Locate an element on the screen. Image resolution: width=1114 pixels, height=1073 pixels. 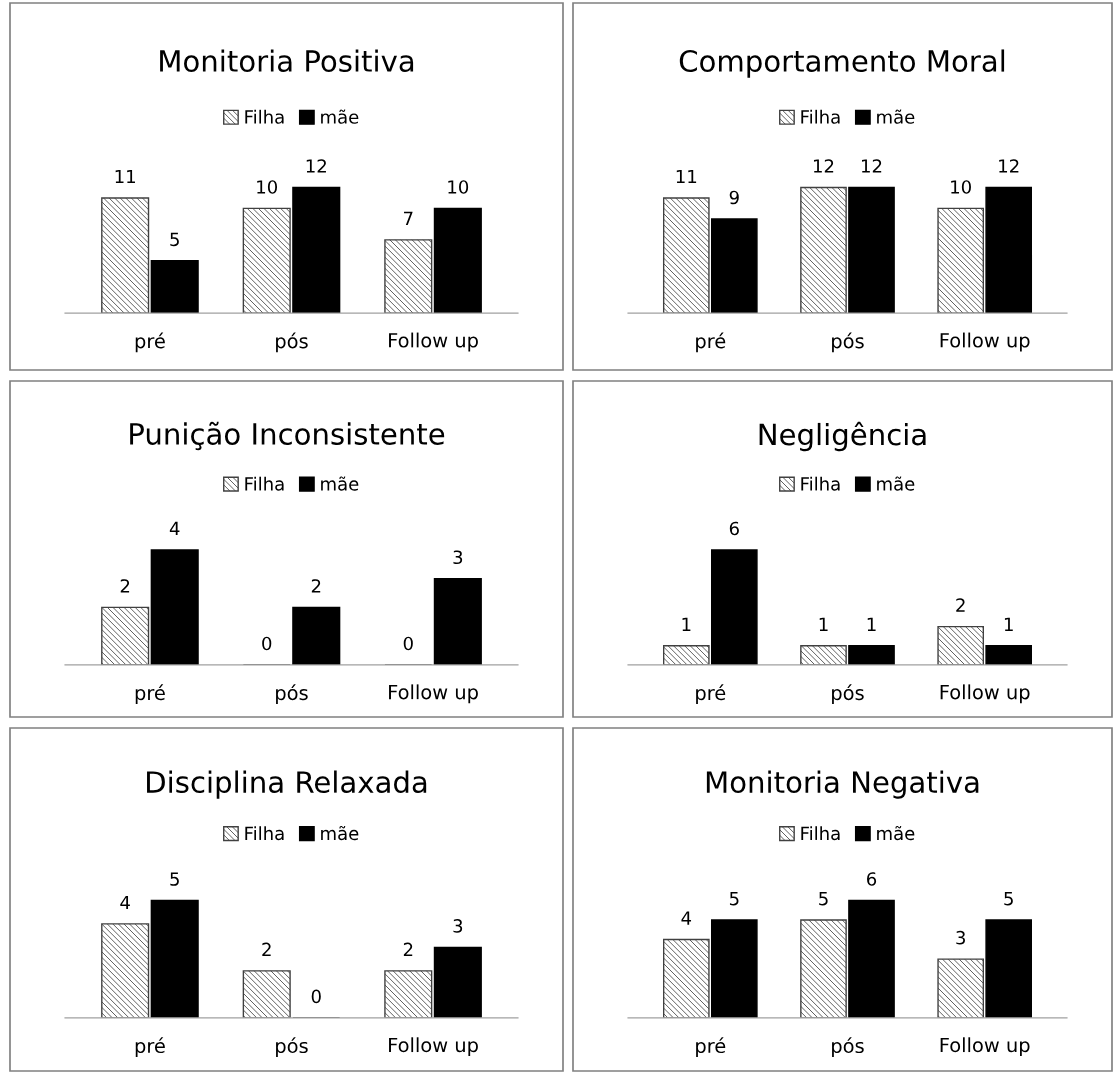
chart-title: Punição Inconsistente is located at coordinates (287, 436).